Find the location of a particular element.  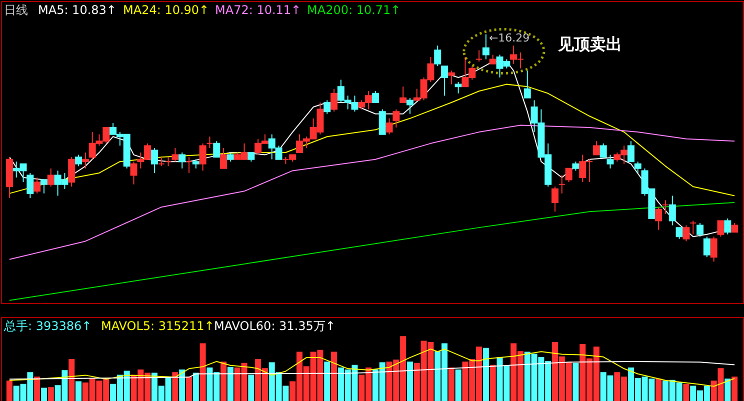

text: MAVOL5: 315211↑ is located at coordinates (157, 326).